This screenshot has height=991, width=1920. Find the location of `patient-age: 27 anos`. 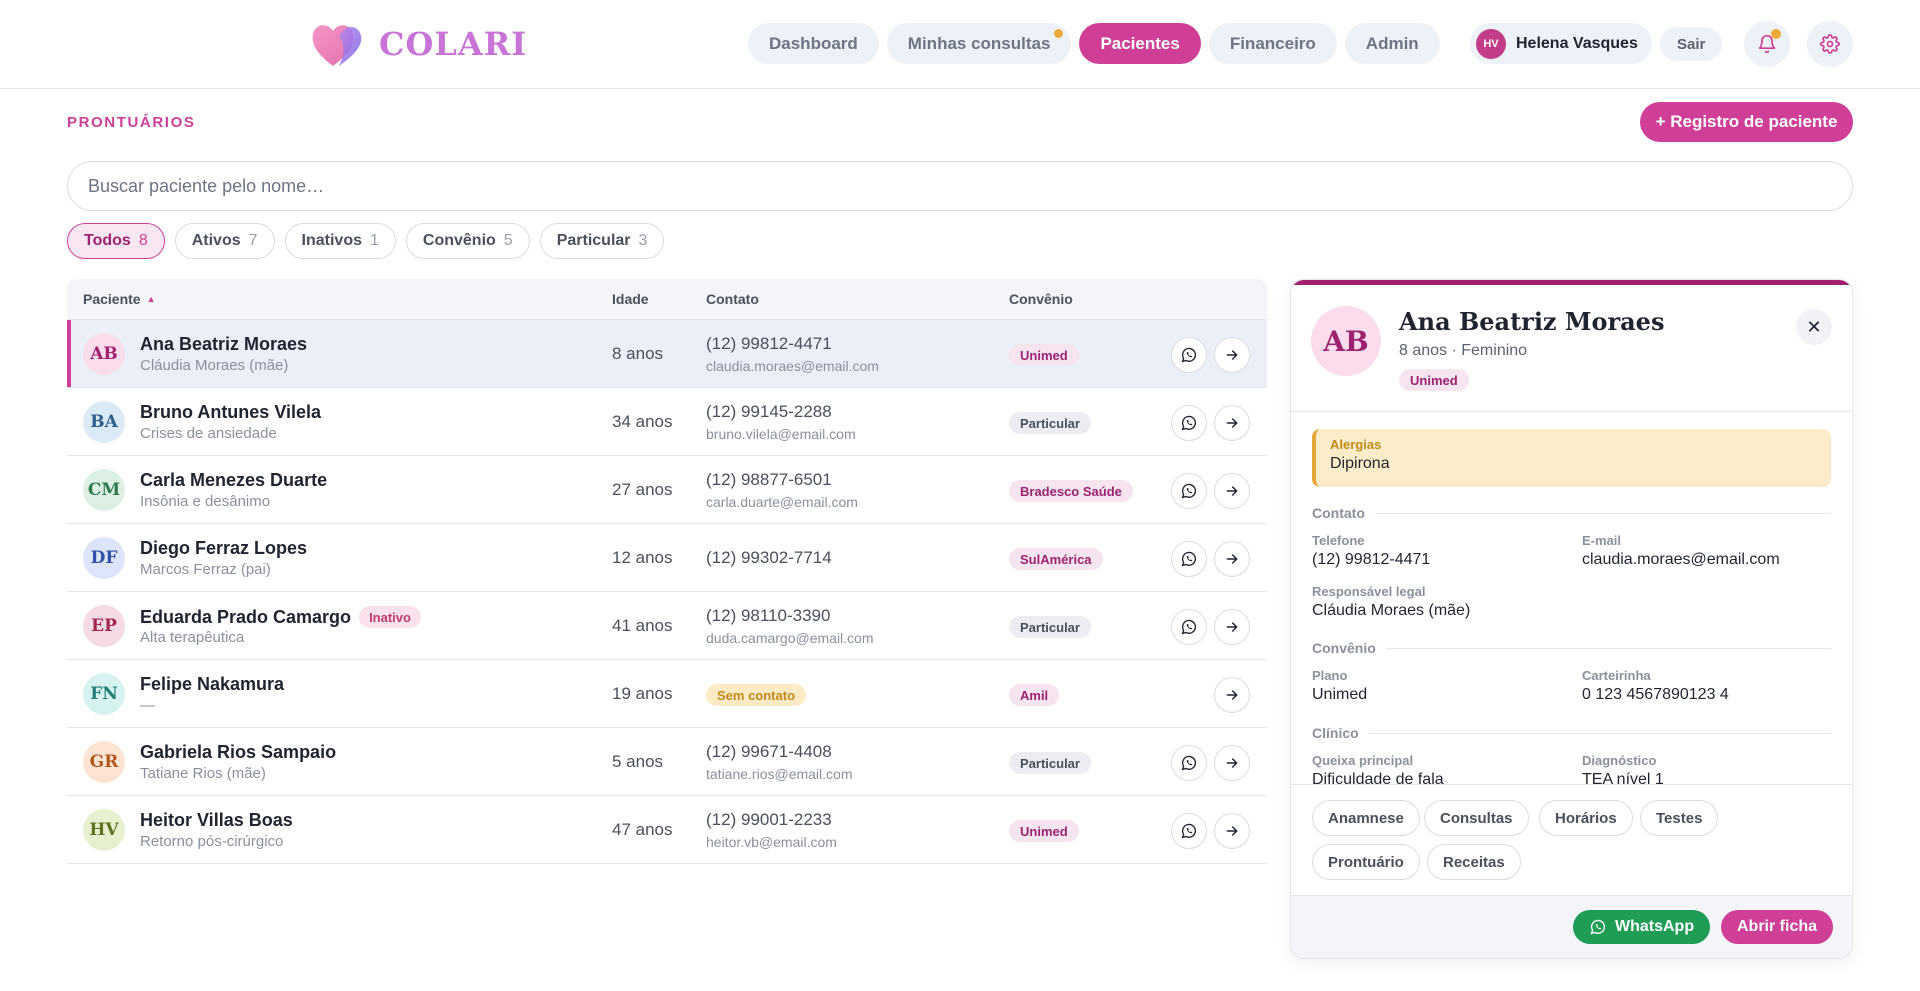

patient-age: 27 anos is located at coordinates (642, 489).